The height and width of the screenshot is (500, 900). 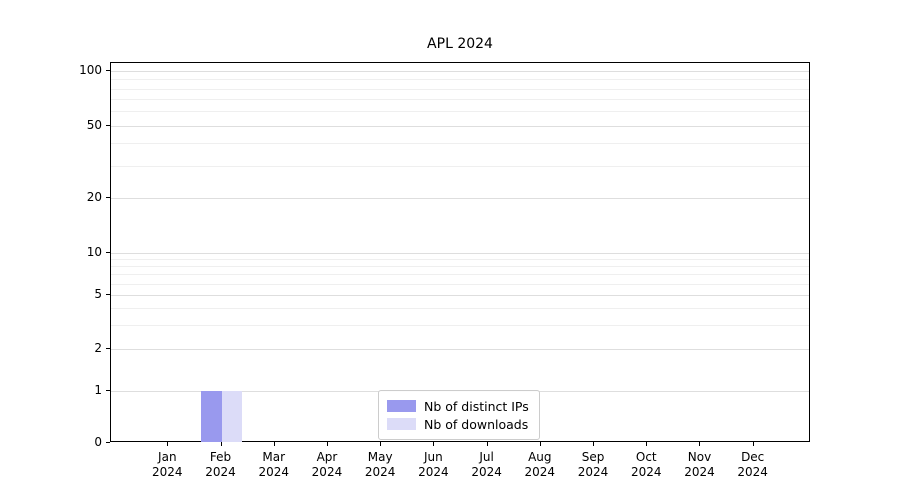 What do you see at coordinates (752, 464) in the screenshot?
I see `x-axis-tick-label: Dec 2024` at bounding box center [752, 464].